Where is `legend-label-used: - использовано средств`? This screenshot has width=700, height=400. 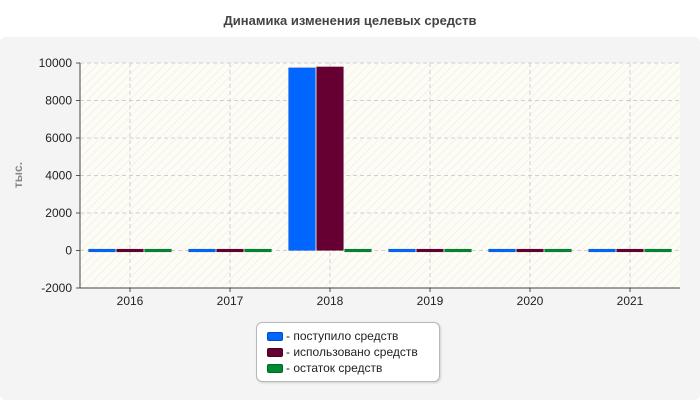 legend-label-used: - использовано средств is located at coordinates (352, 352).